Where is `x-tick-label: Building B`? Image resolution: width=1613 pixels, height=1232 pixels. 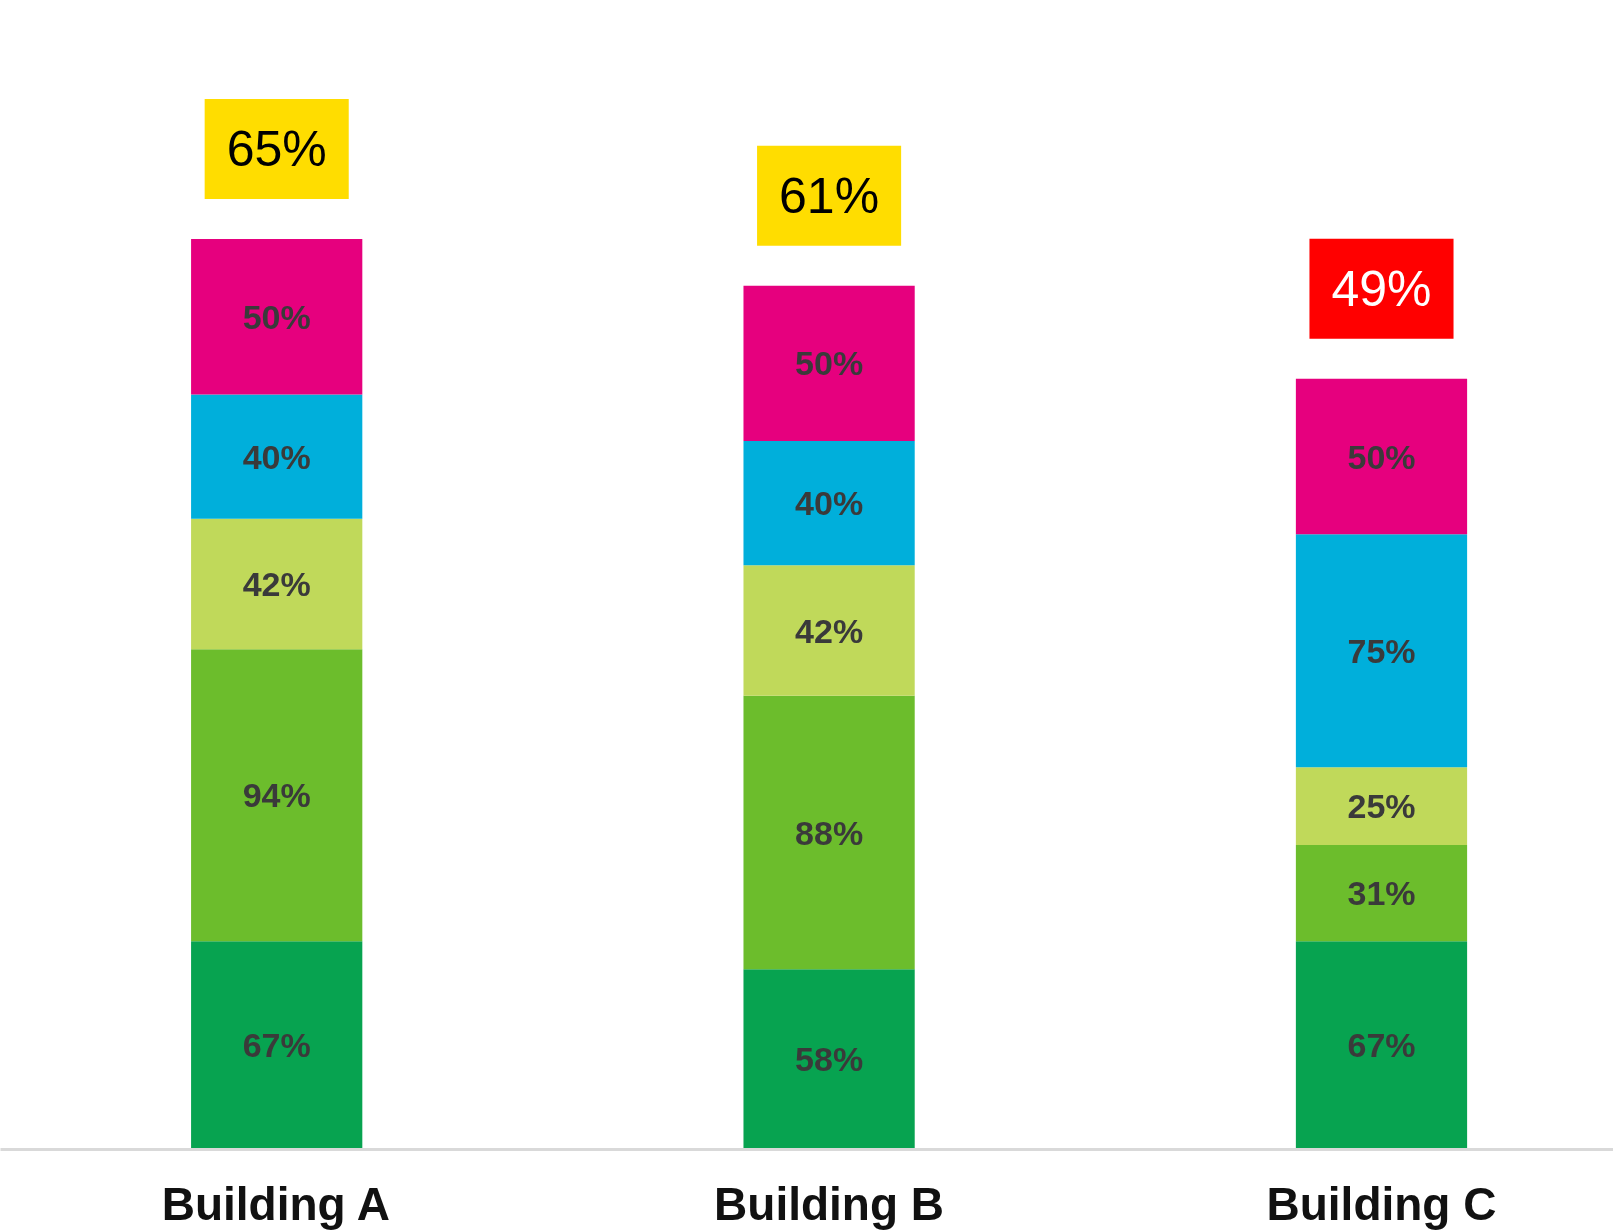 x-tick-label: Building B is located at coordinates (829, 1203).